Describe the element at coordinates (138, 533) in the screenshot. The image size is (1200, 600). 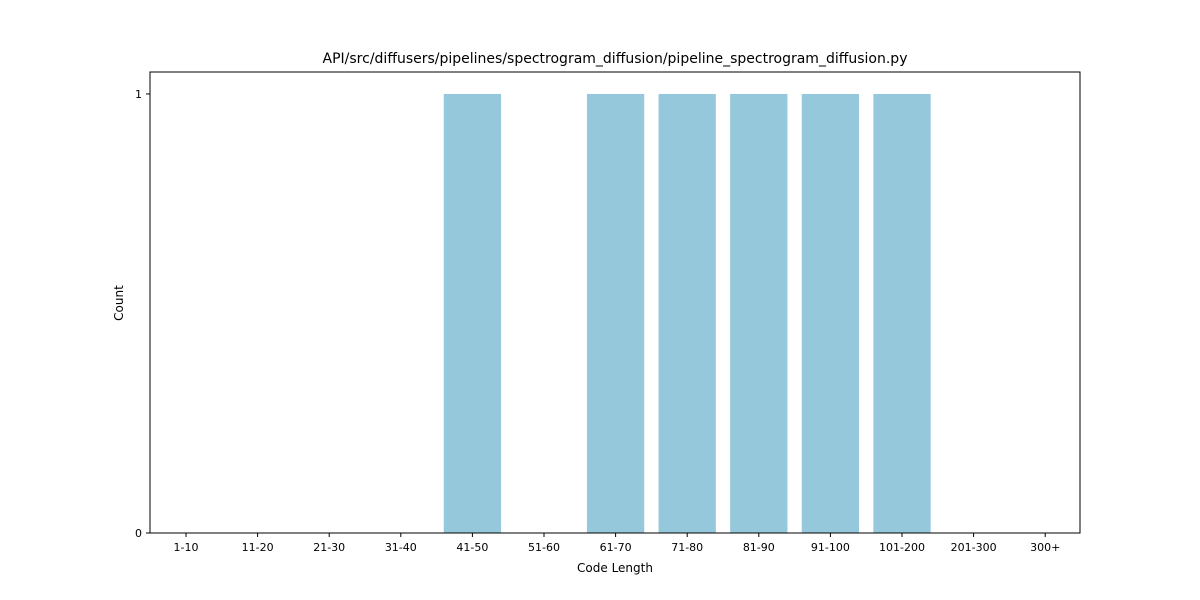
I see `y-tick-label: 0` at that location.